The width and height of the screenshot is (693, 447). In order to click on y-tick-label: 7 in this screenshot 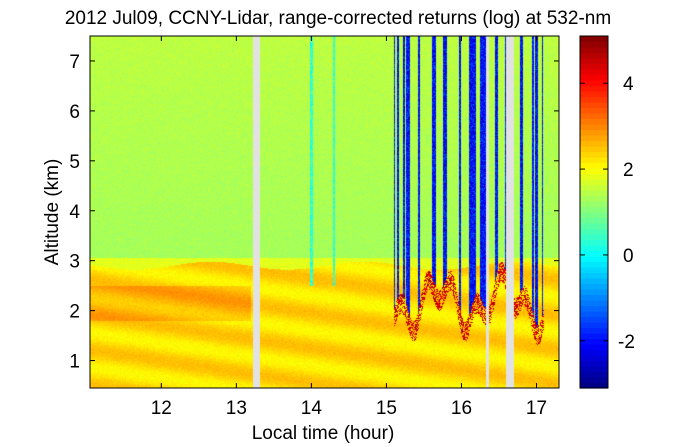, I will do `click(74, 62)`.